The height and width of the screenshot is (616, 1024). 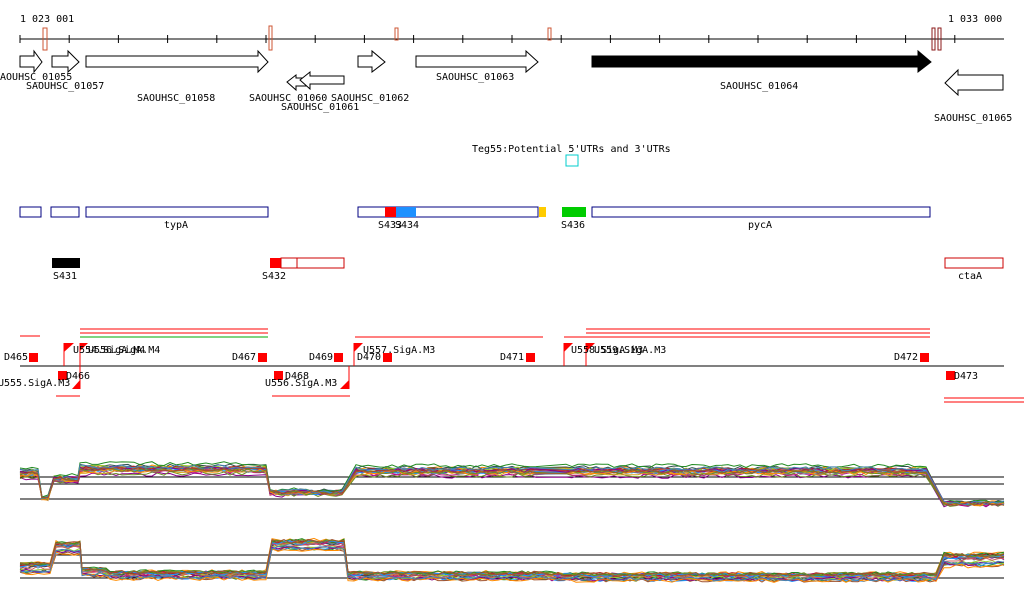 What do you see at coordinates (630, 350) in the screenshot?
I see `siga-label: U559.SigA.M3` at bounding box center [630, 350].